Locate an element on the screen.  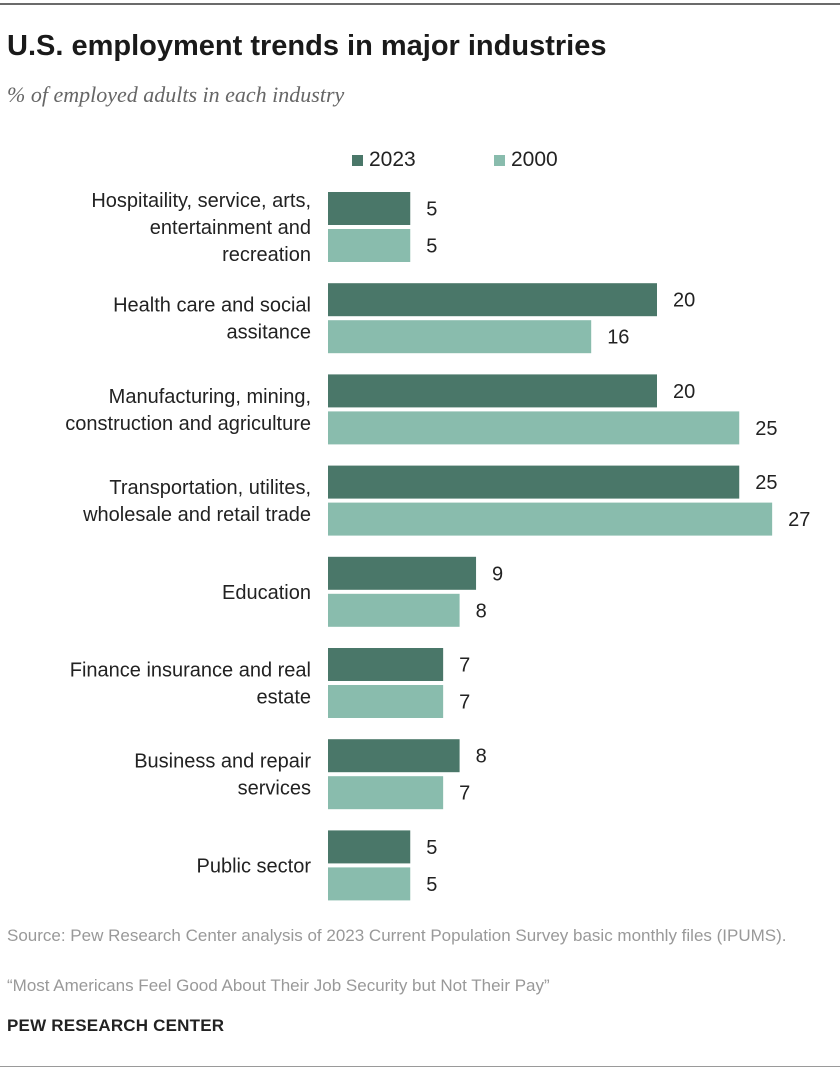
legend-item-2000: 2000 is located at coordinates (526, 160).